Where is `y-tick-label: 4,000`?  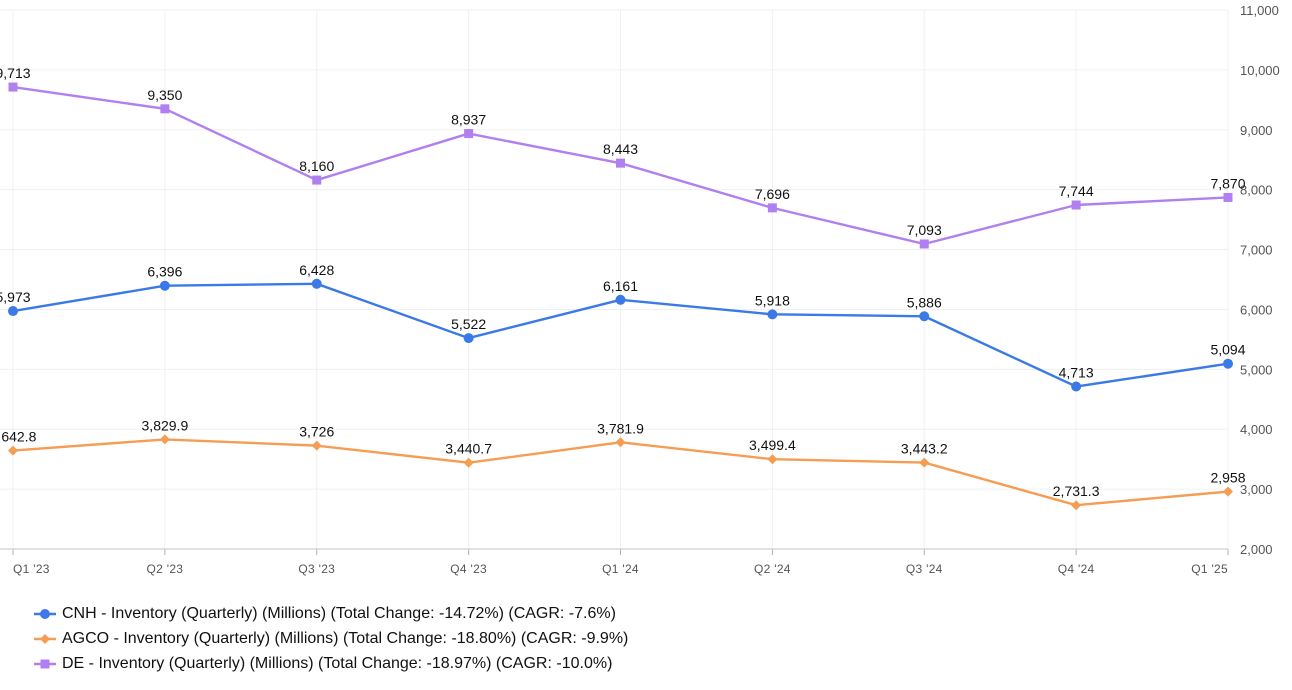
y-tick-label: 4,000 is located at coordinates (1256, 429).